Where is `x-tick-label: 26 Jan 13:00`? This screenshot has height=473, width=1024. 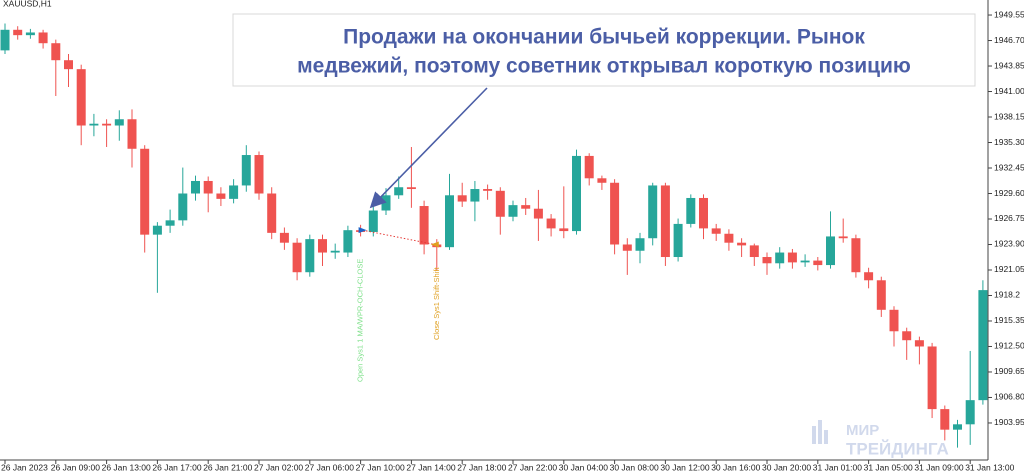
x-tick-label: 26 Jan 13:00 is located at coordinates (126, 467).